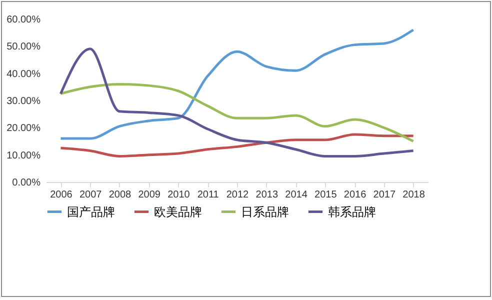 The image size is (492, 300). Describe the element at coordinates (238, 195) in the screenshot. I see `x-tick-label: 2012` at that location.